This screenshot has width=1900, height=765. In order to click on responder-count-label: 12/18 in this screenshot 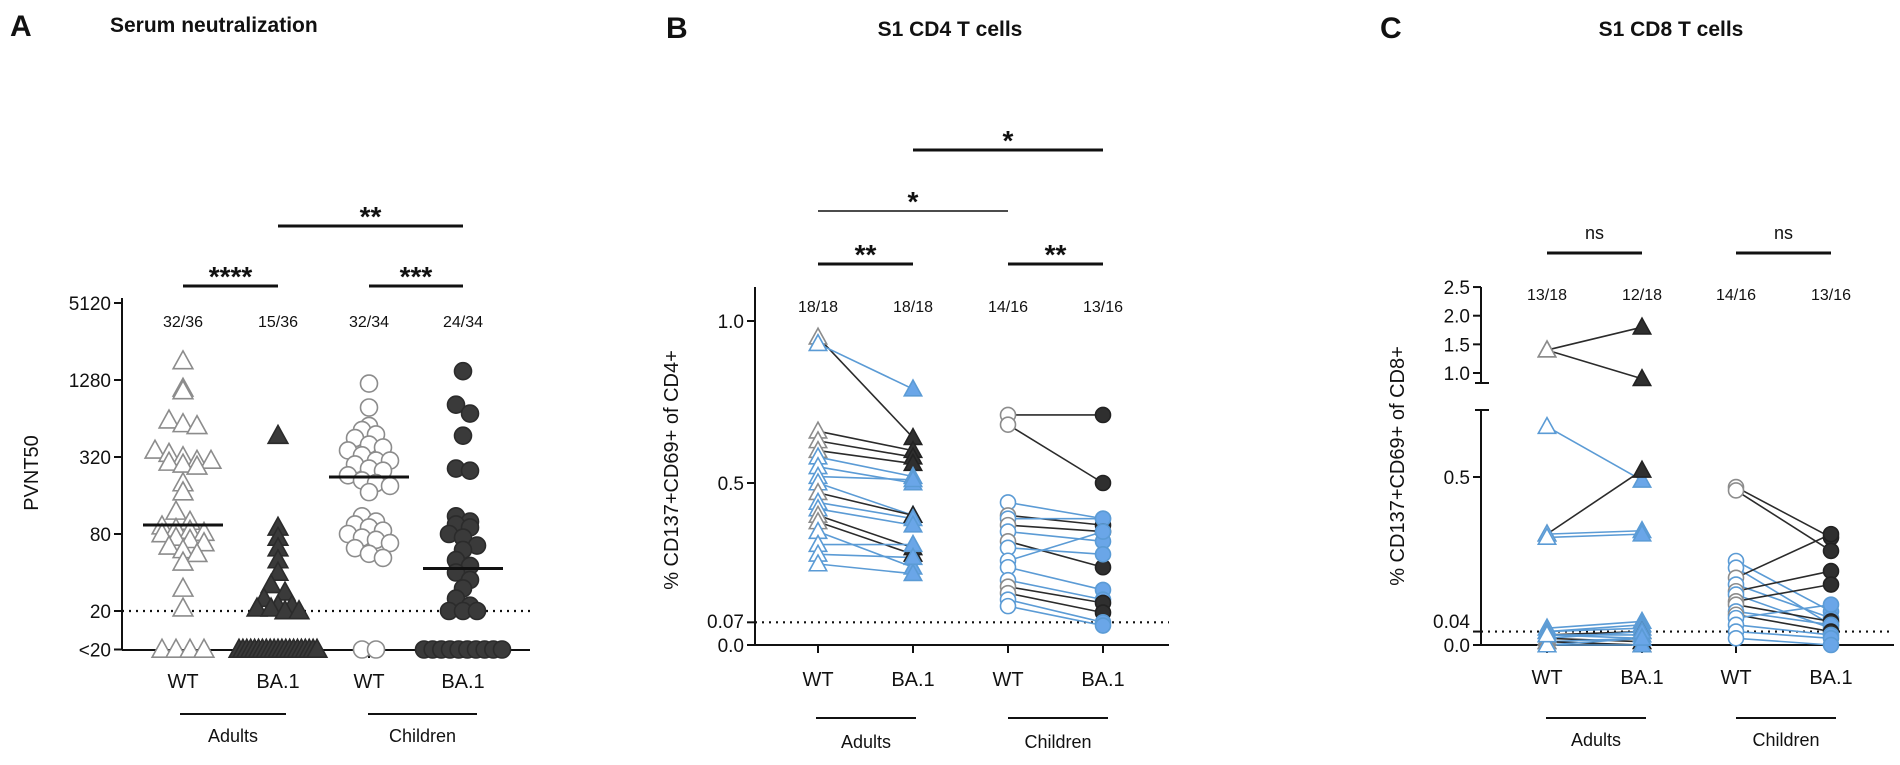, I will do `click(1642, 295)`.